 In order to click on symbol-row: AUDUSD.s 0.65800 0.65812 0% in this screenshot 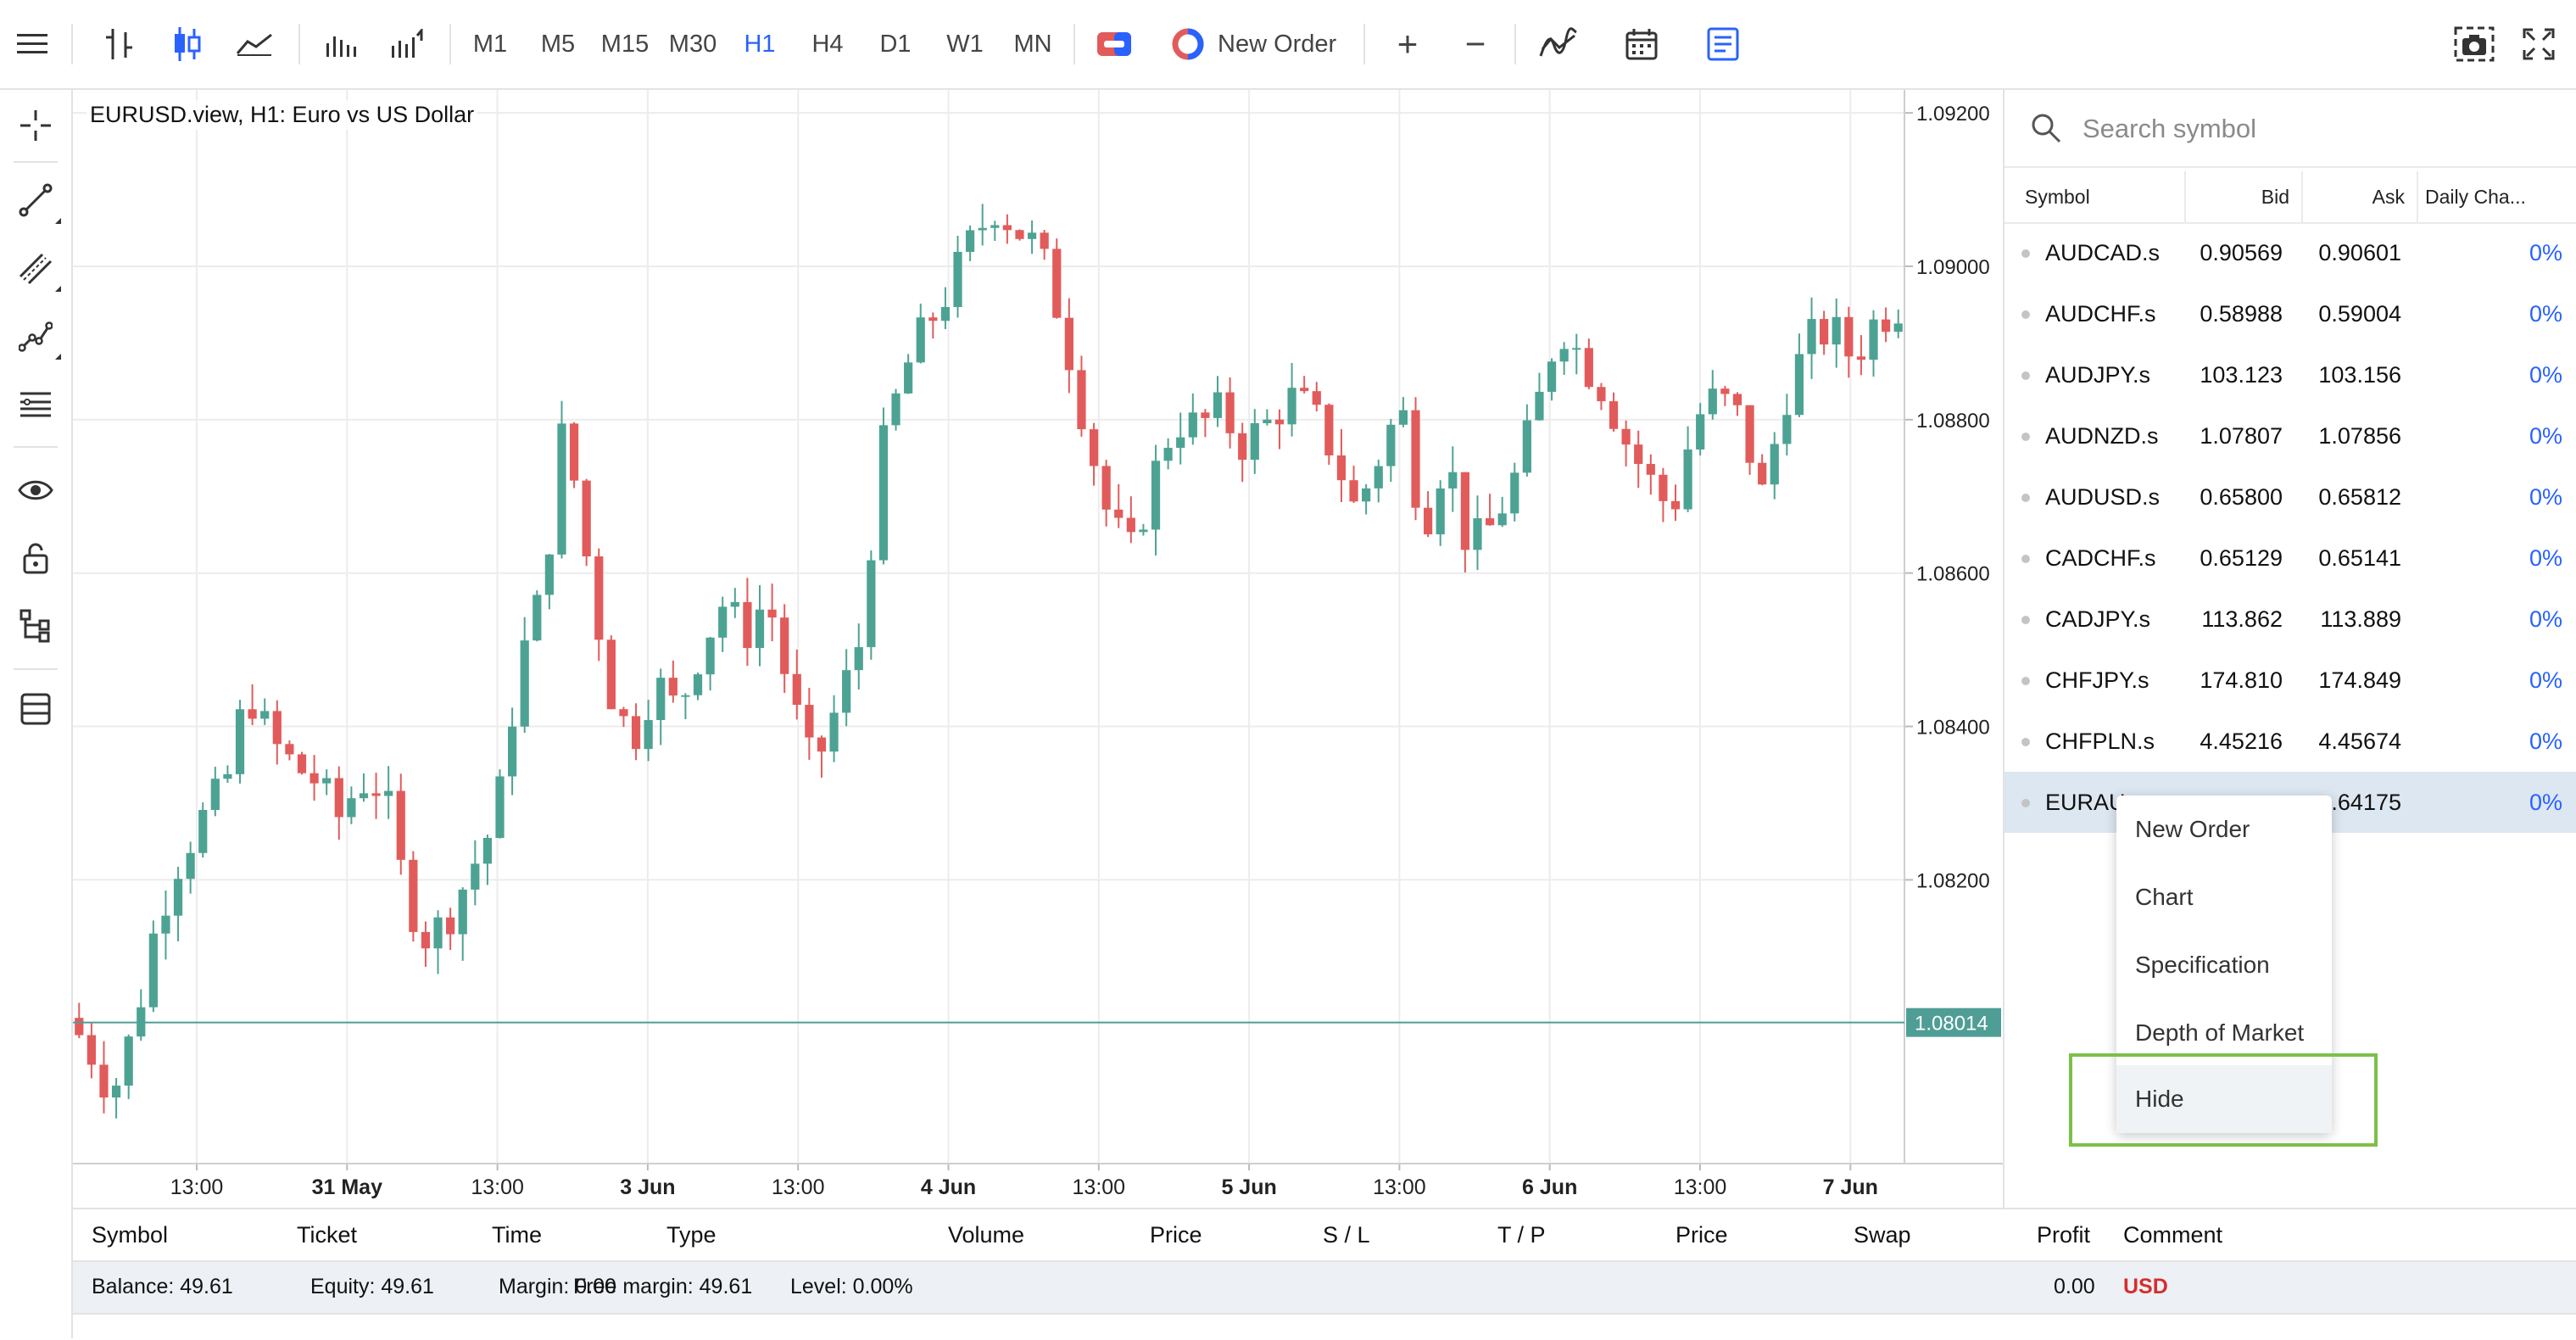, I will do `click(2290, 497)`.